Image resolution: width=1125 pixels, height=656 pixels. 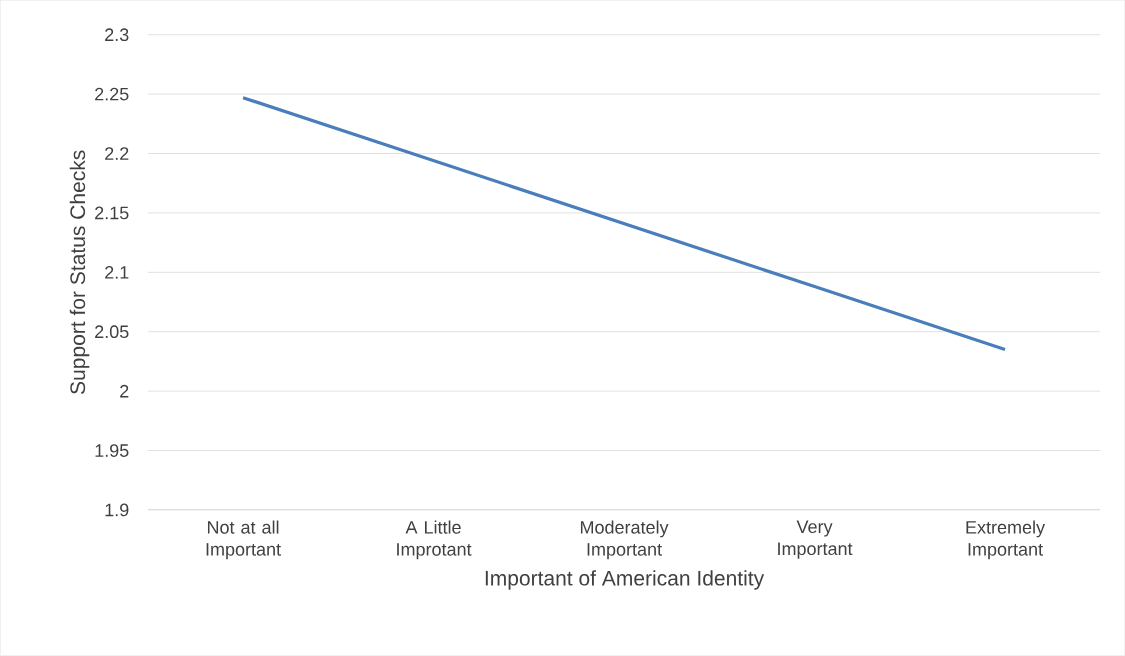 What do you see at coordinates (112, 213) in the screenshot?
I see `y-tick-label: 2.15` at bounding box center [112, 213].